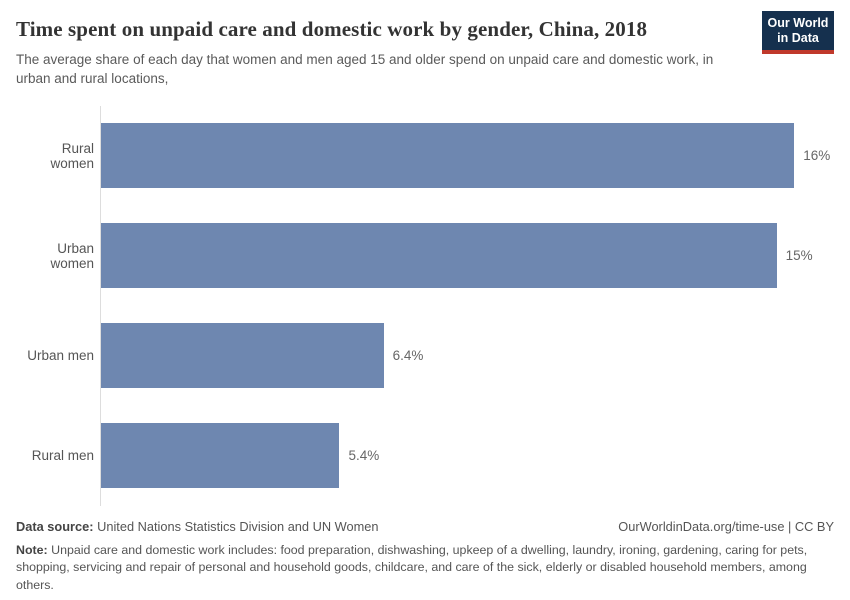 This screenshot has height=600, width=850. I want to click on bar-area: 5.4%, so click(467, 456).